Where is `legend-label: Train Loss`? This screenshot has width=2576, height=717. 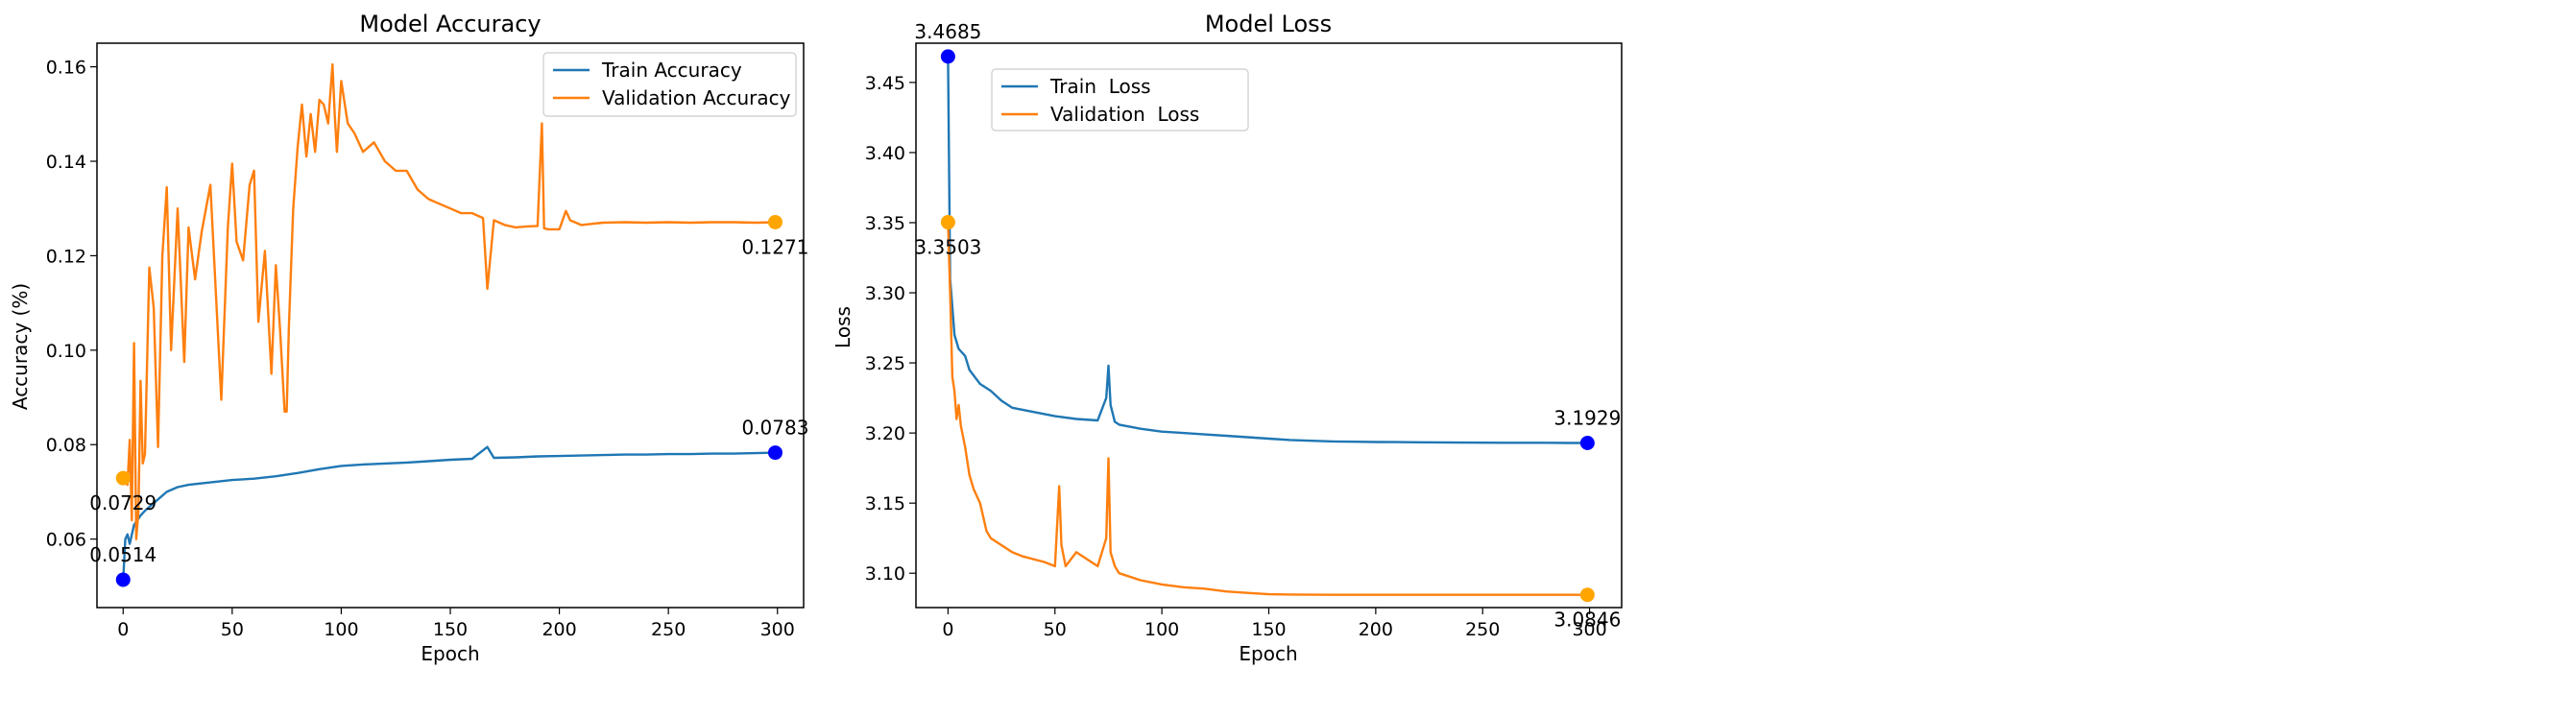 legend-label: Train Loss is located at coordinates (1100, 86).